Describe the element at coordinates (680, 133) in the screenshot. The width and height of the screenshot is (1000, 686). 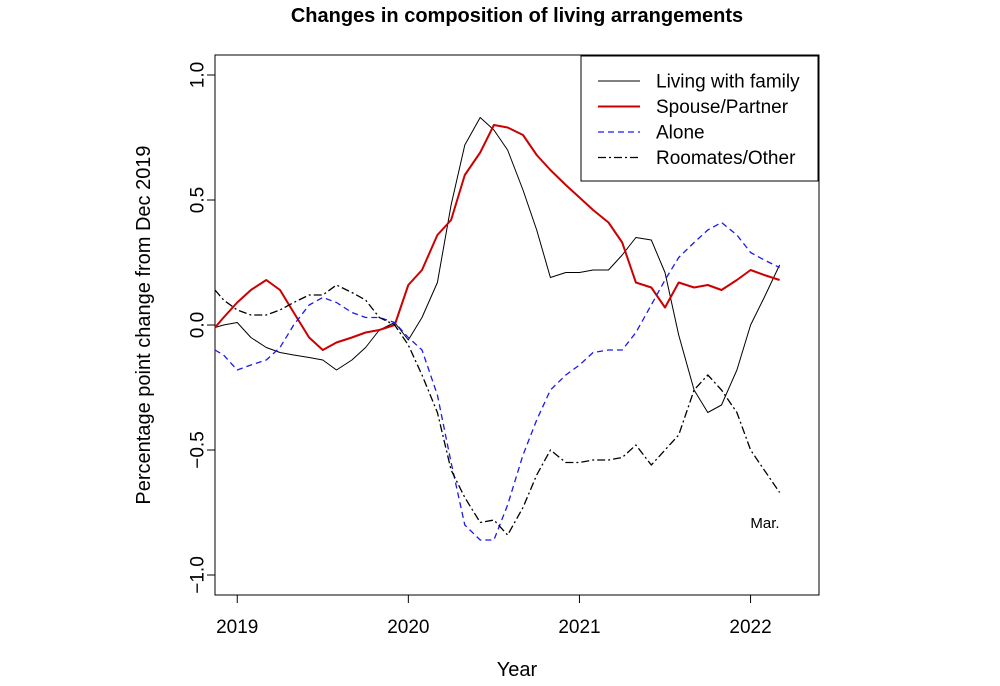
I see `legend-label: Alone` at that location.